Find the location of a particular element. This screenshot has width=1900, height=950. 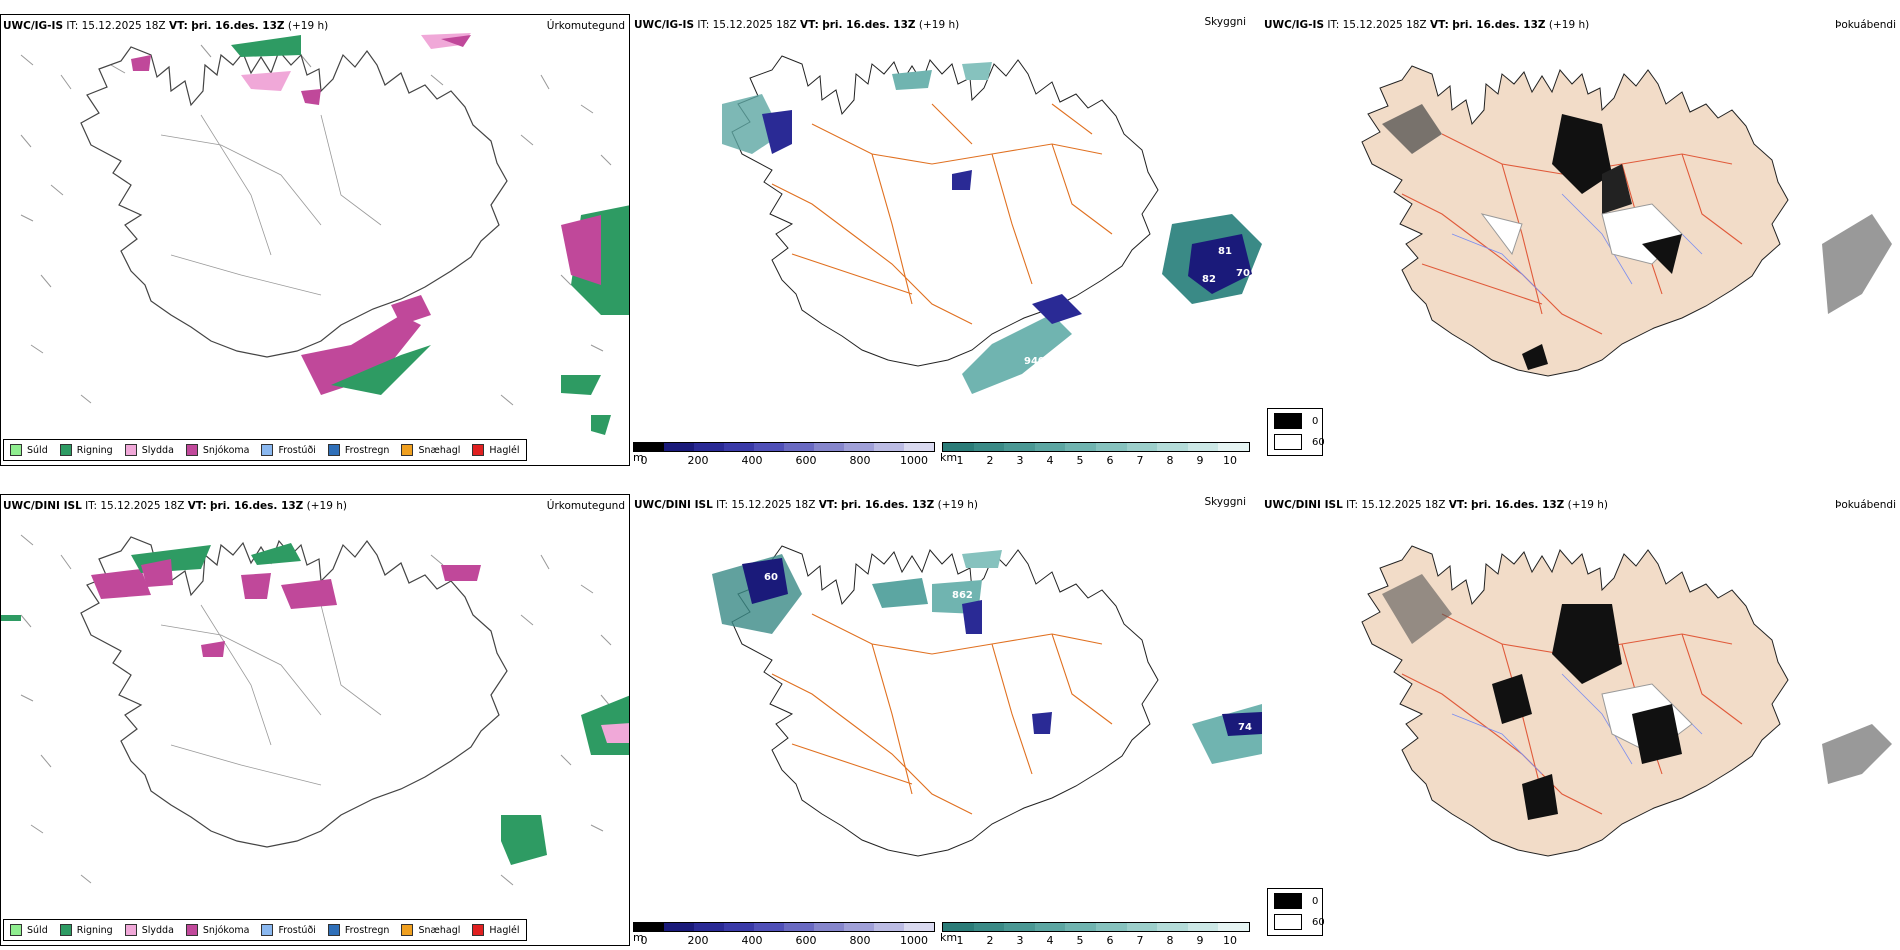

fog-label-0: 0 is located at coordinates (1315, 901).